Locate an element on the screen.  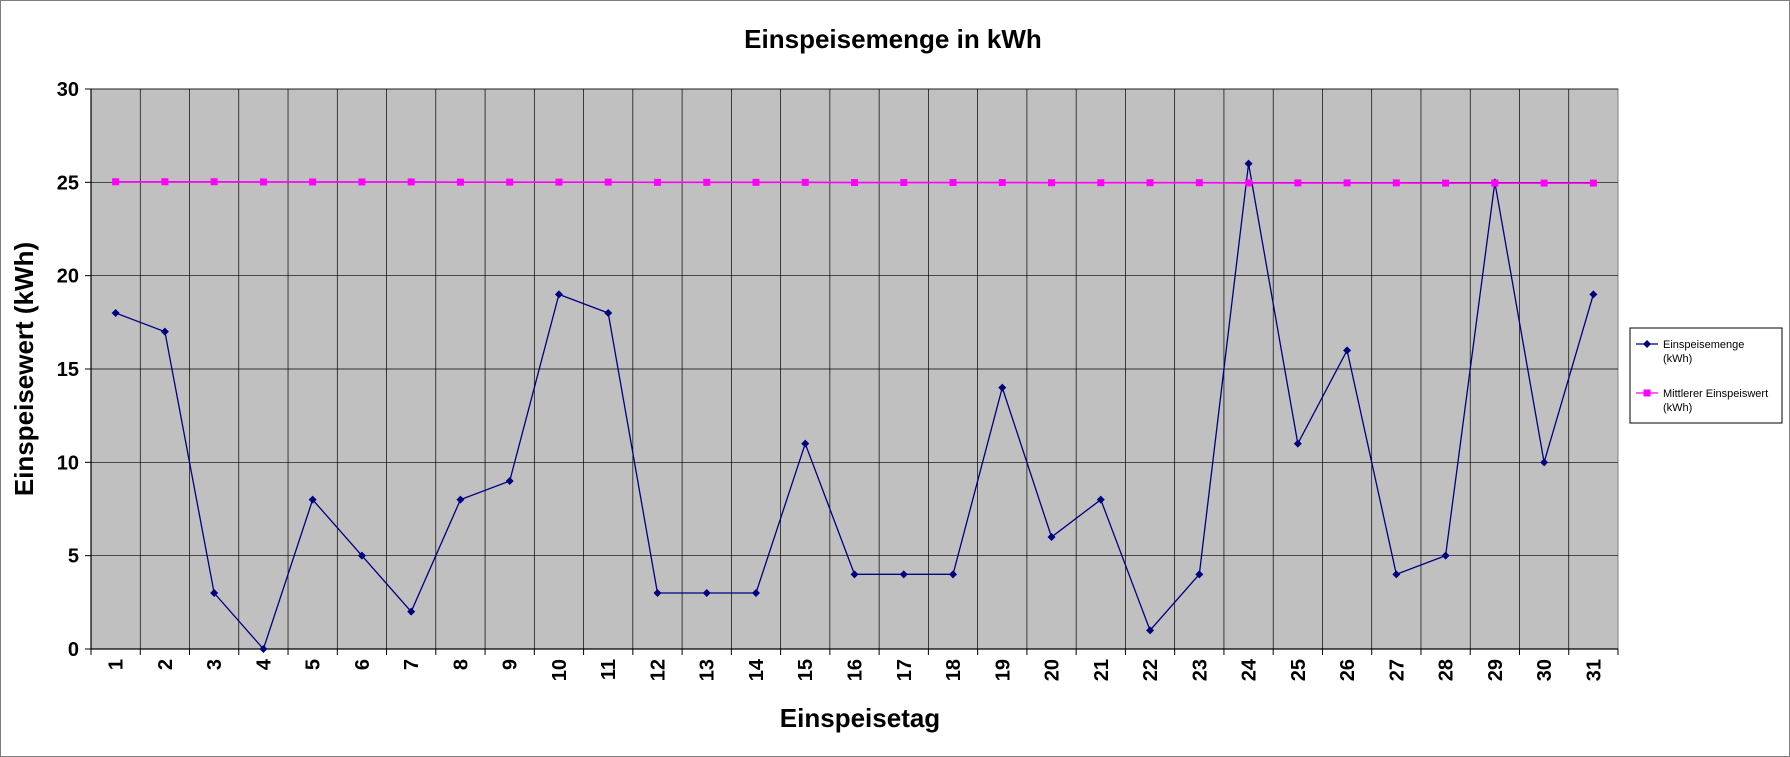
x-tick-label: 25 is located at coordinates (1299, 670).